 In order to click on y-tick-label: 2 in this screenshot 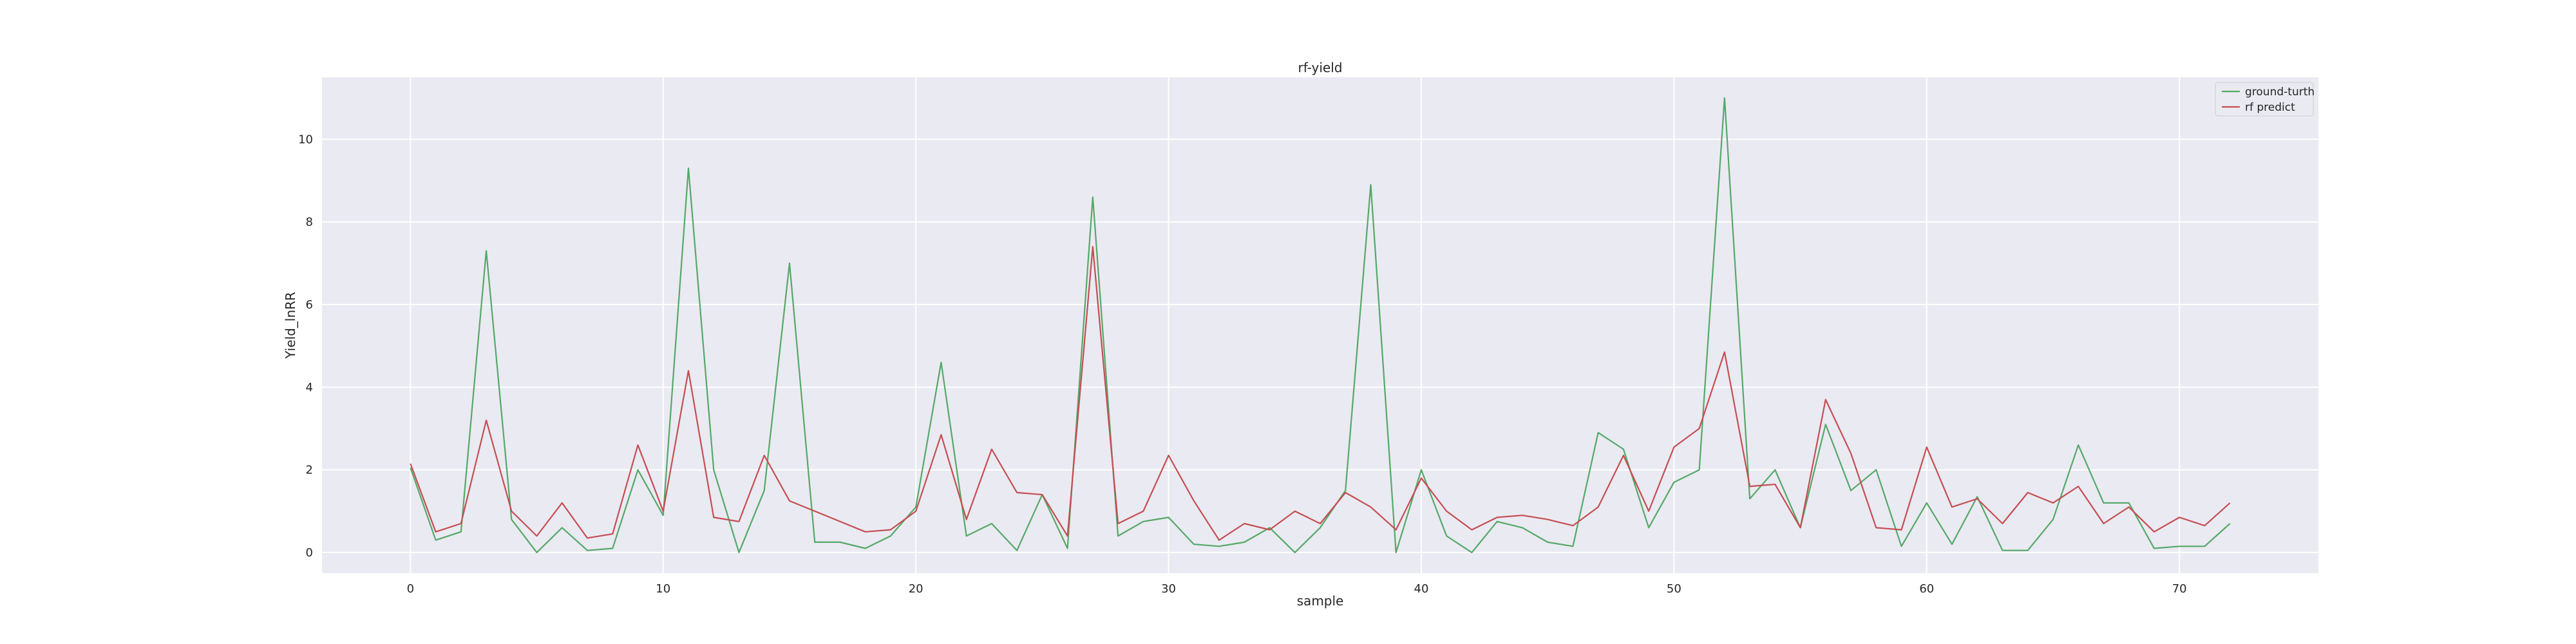, I will do `click(309, 470)`.